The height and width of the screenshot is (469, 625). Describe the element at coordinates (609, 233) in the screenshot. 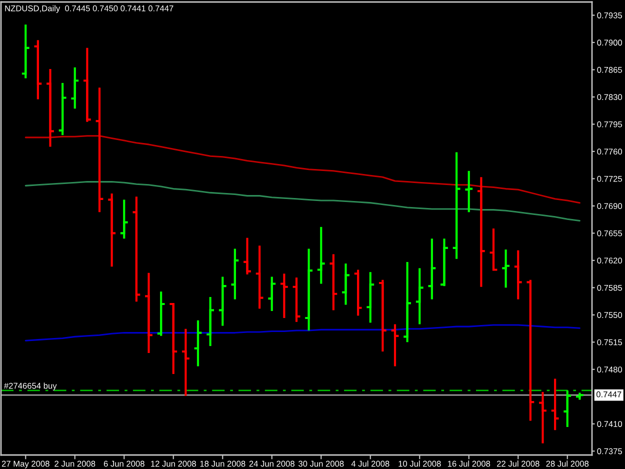

I see `y-tick-label: 0.7655` at that location.